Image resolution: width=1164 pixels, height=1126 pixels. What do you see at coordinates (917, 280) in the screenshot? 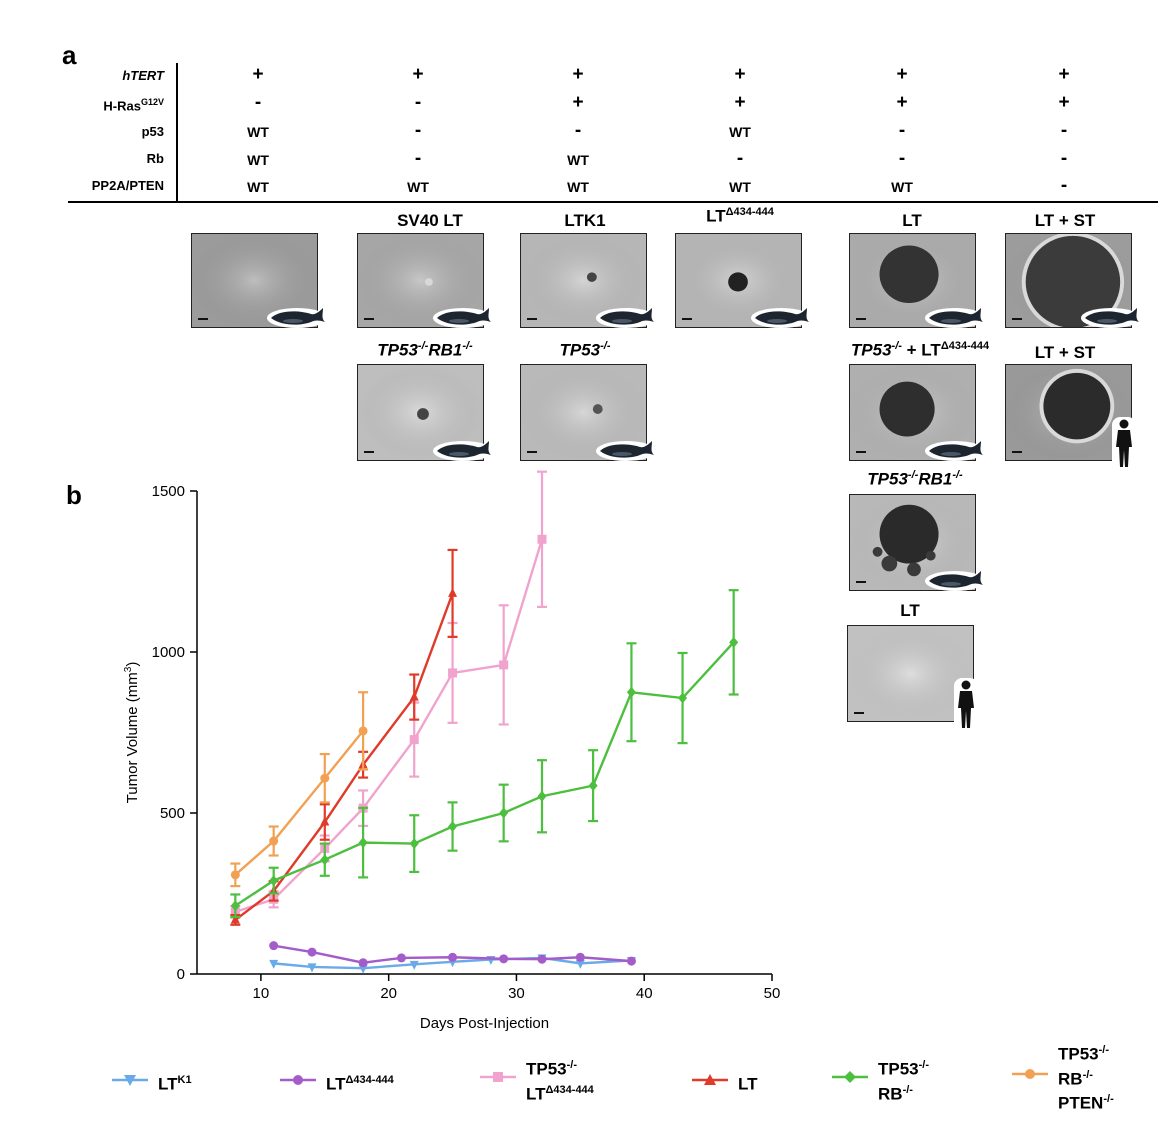
I see `micrograph-lt` at bounding box center [917, 280].